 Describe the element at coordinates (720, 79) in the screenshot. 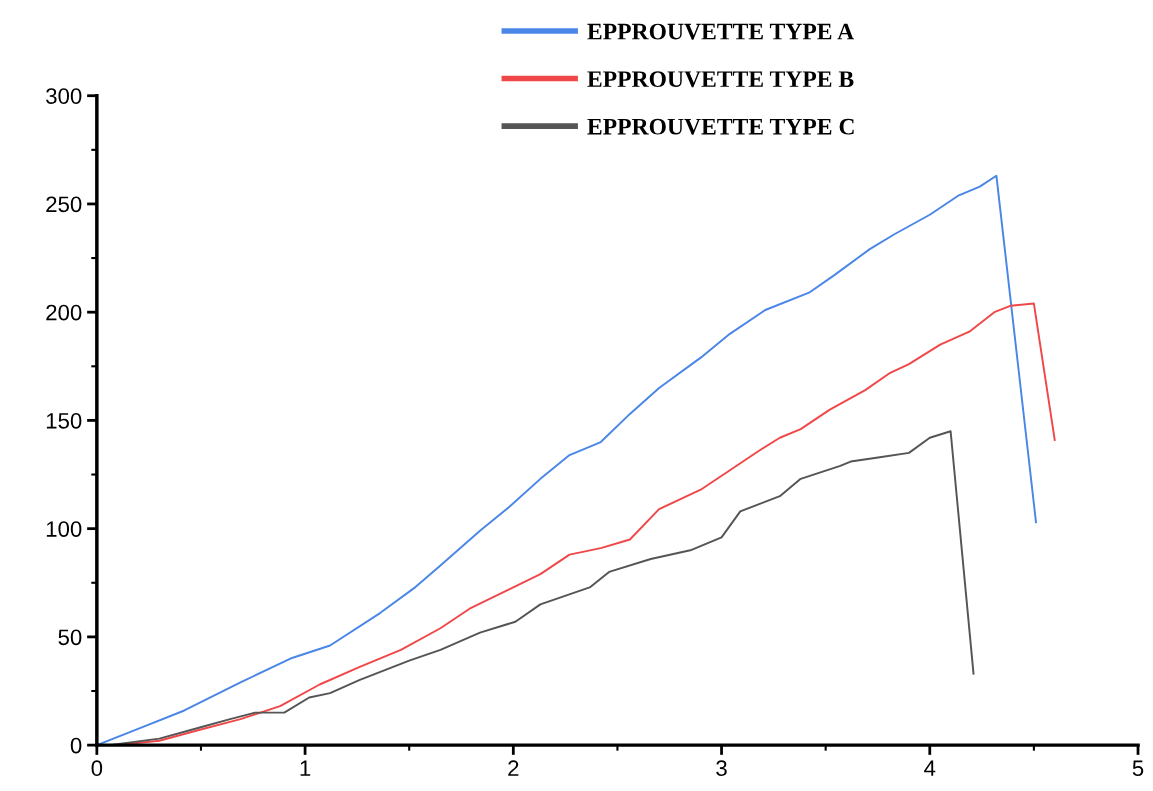

I see `legend-label: EPPROUVETTE TYPE B` at that location.